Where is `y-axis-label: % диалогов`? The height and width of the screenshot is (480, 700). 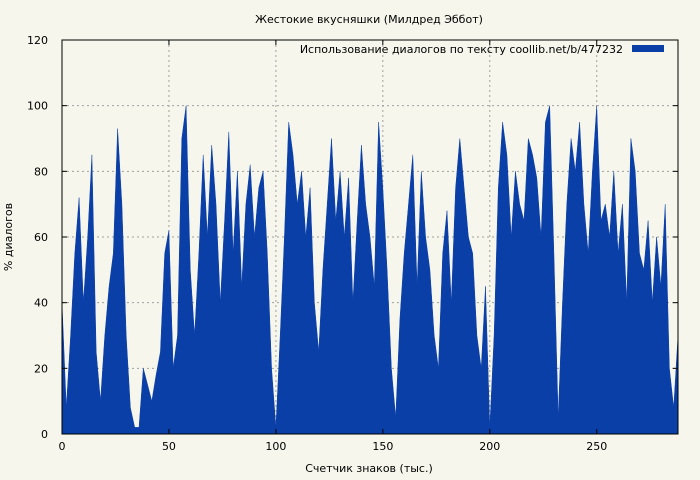
y-axis-label: % диалогов is located at coordinates (8, 237).